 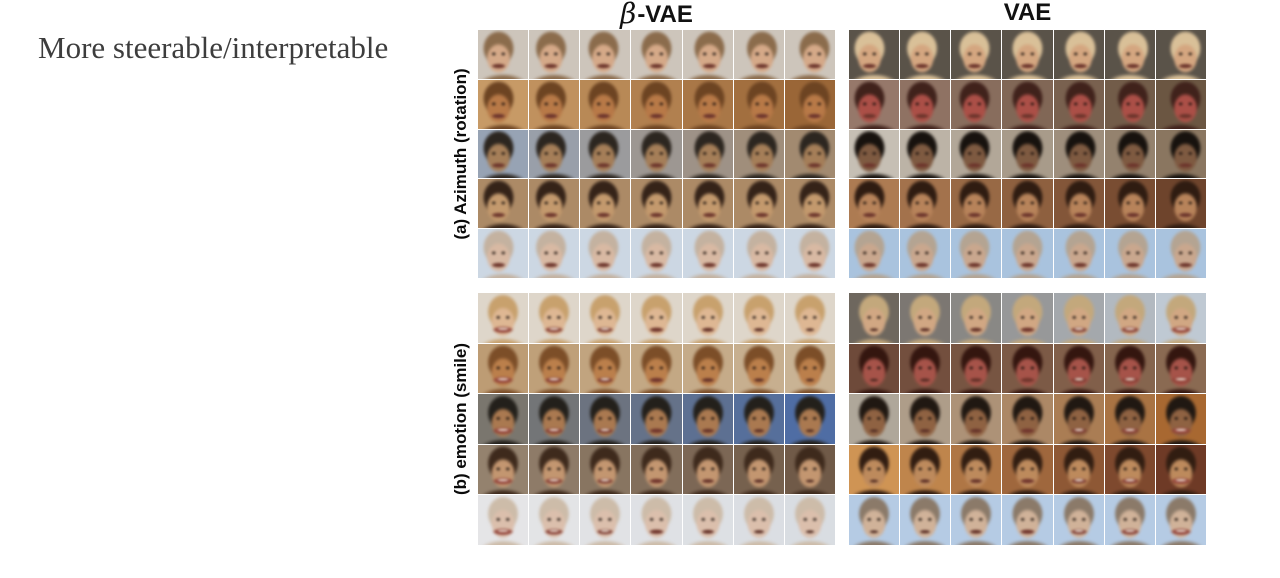 What do you see at coordinates (1027, 13) in the screenshot?
I see `column-header-vae: VAE` at bounding box center [1027, 13].